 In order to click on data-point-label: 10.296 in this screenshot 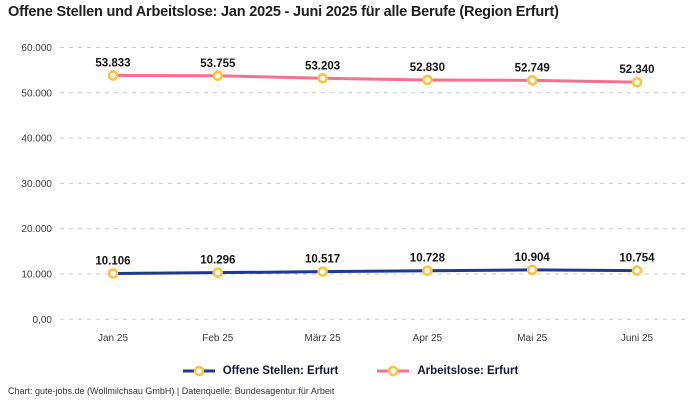, I will do `click(217, 261)`.